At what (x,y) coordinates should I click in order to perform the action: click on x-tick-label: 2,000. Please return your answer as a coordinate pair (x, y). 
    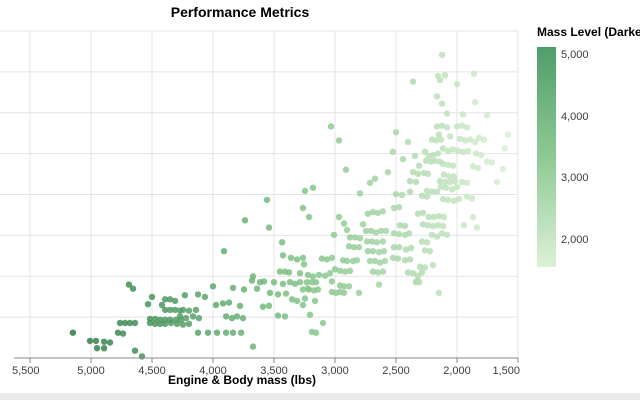
    Looking at the image, I should click on (457, 371).